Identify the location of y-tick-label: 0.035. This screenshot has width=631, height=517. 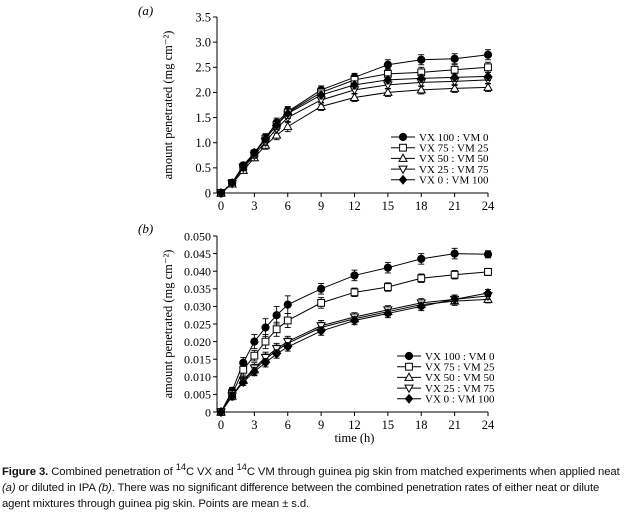
(197, 289).